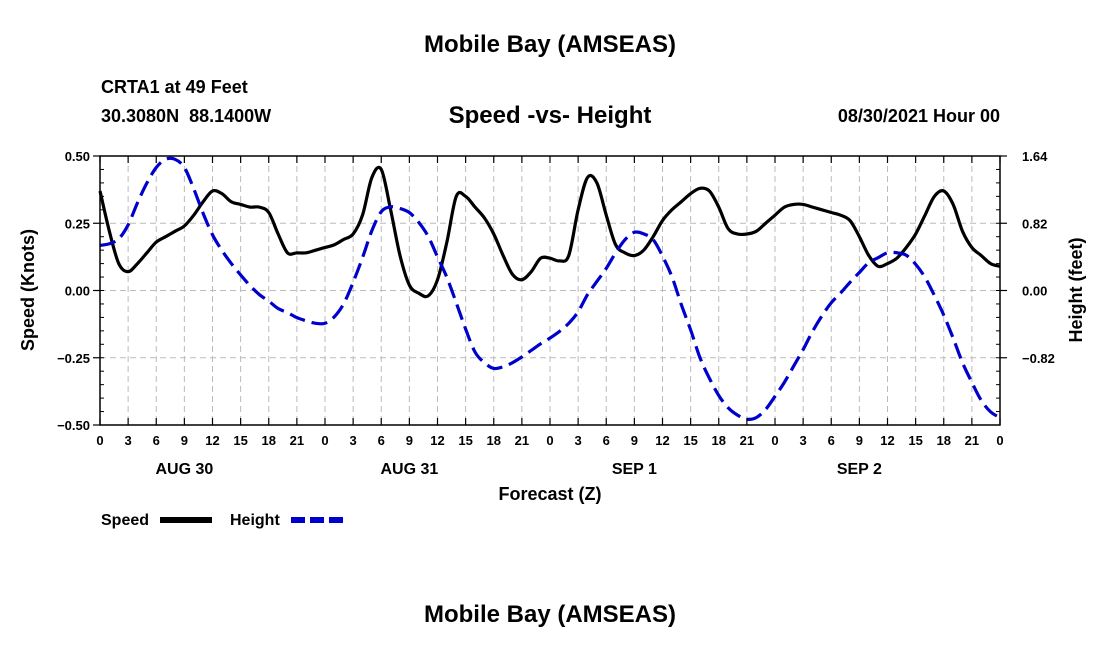 This screenshot has height=650, width=1100. Describe the element at coordinates (518, 469) in the screenshot. I see `day-labels: AUG 30 AUG 31 SEP 1 SEP 2` at that location.